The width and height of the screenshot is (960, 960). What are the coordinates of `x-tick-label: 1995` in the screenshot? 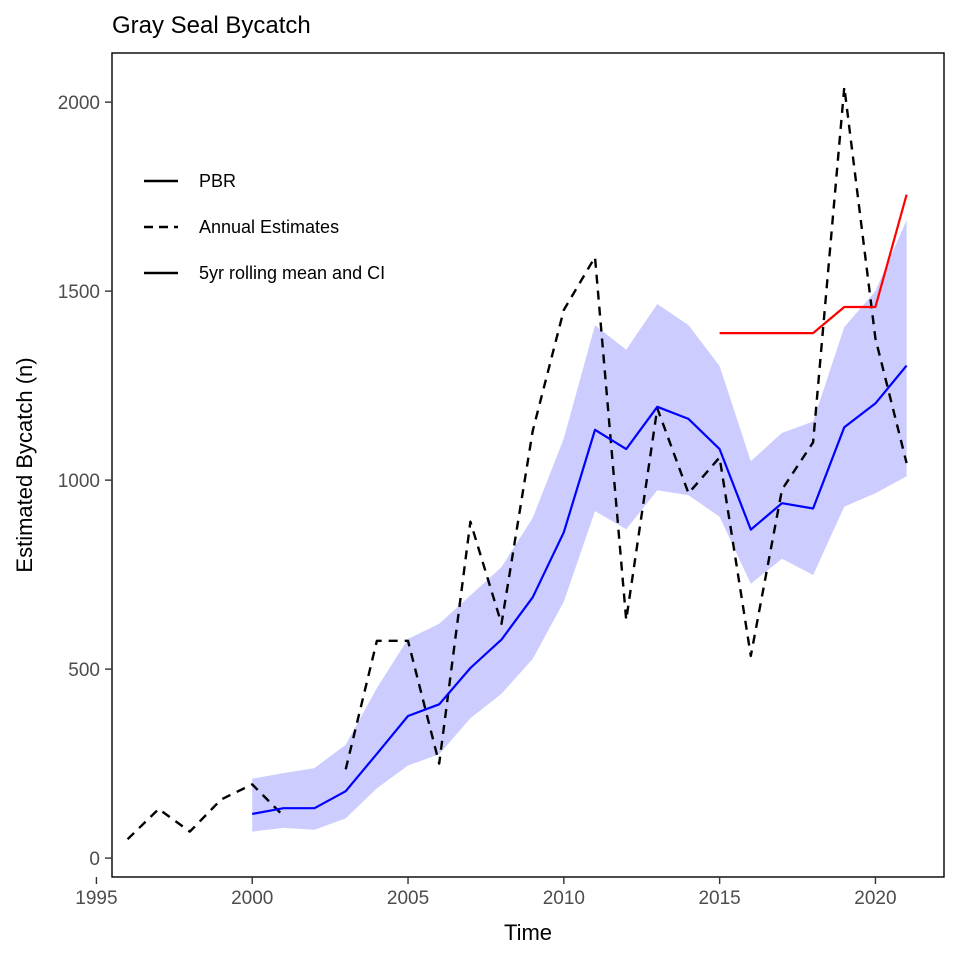 It's located at (96, 898).